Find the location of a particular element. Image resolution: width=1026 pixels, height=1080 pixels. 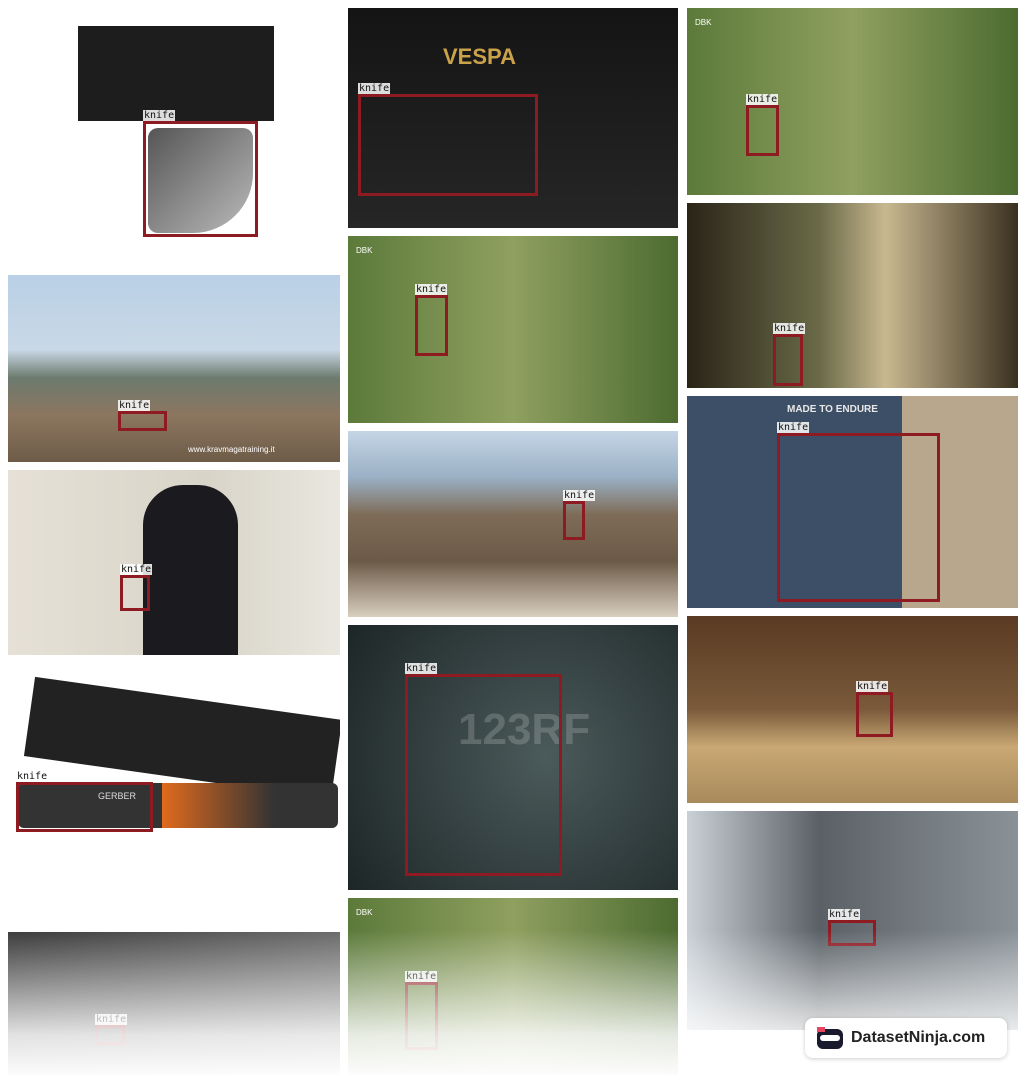

image-tile: www.kravmagatraining.it is located at coordinates (174, 368).